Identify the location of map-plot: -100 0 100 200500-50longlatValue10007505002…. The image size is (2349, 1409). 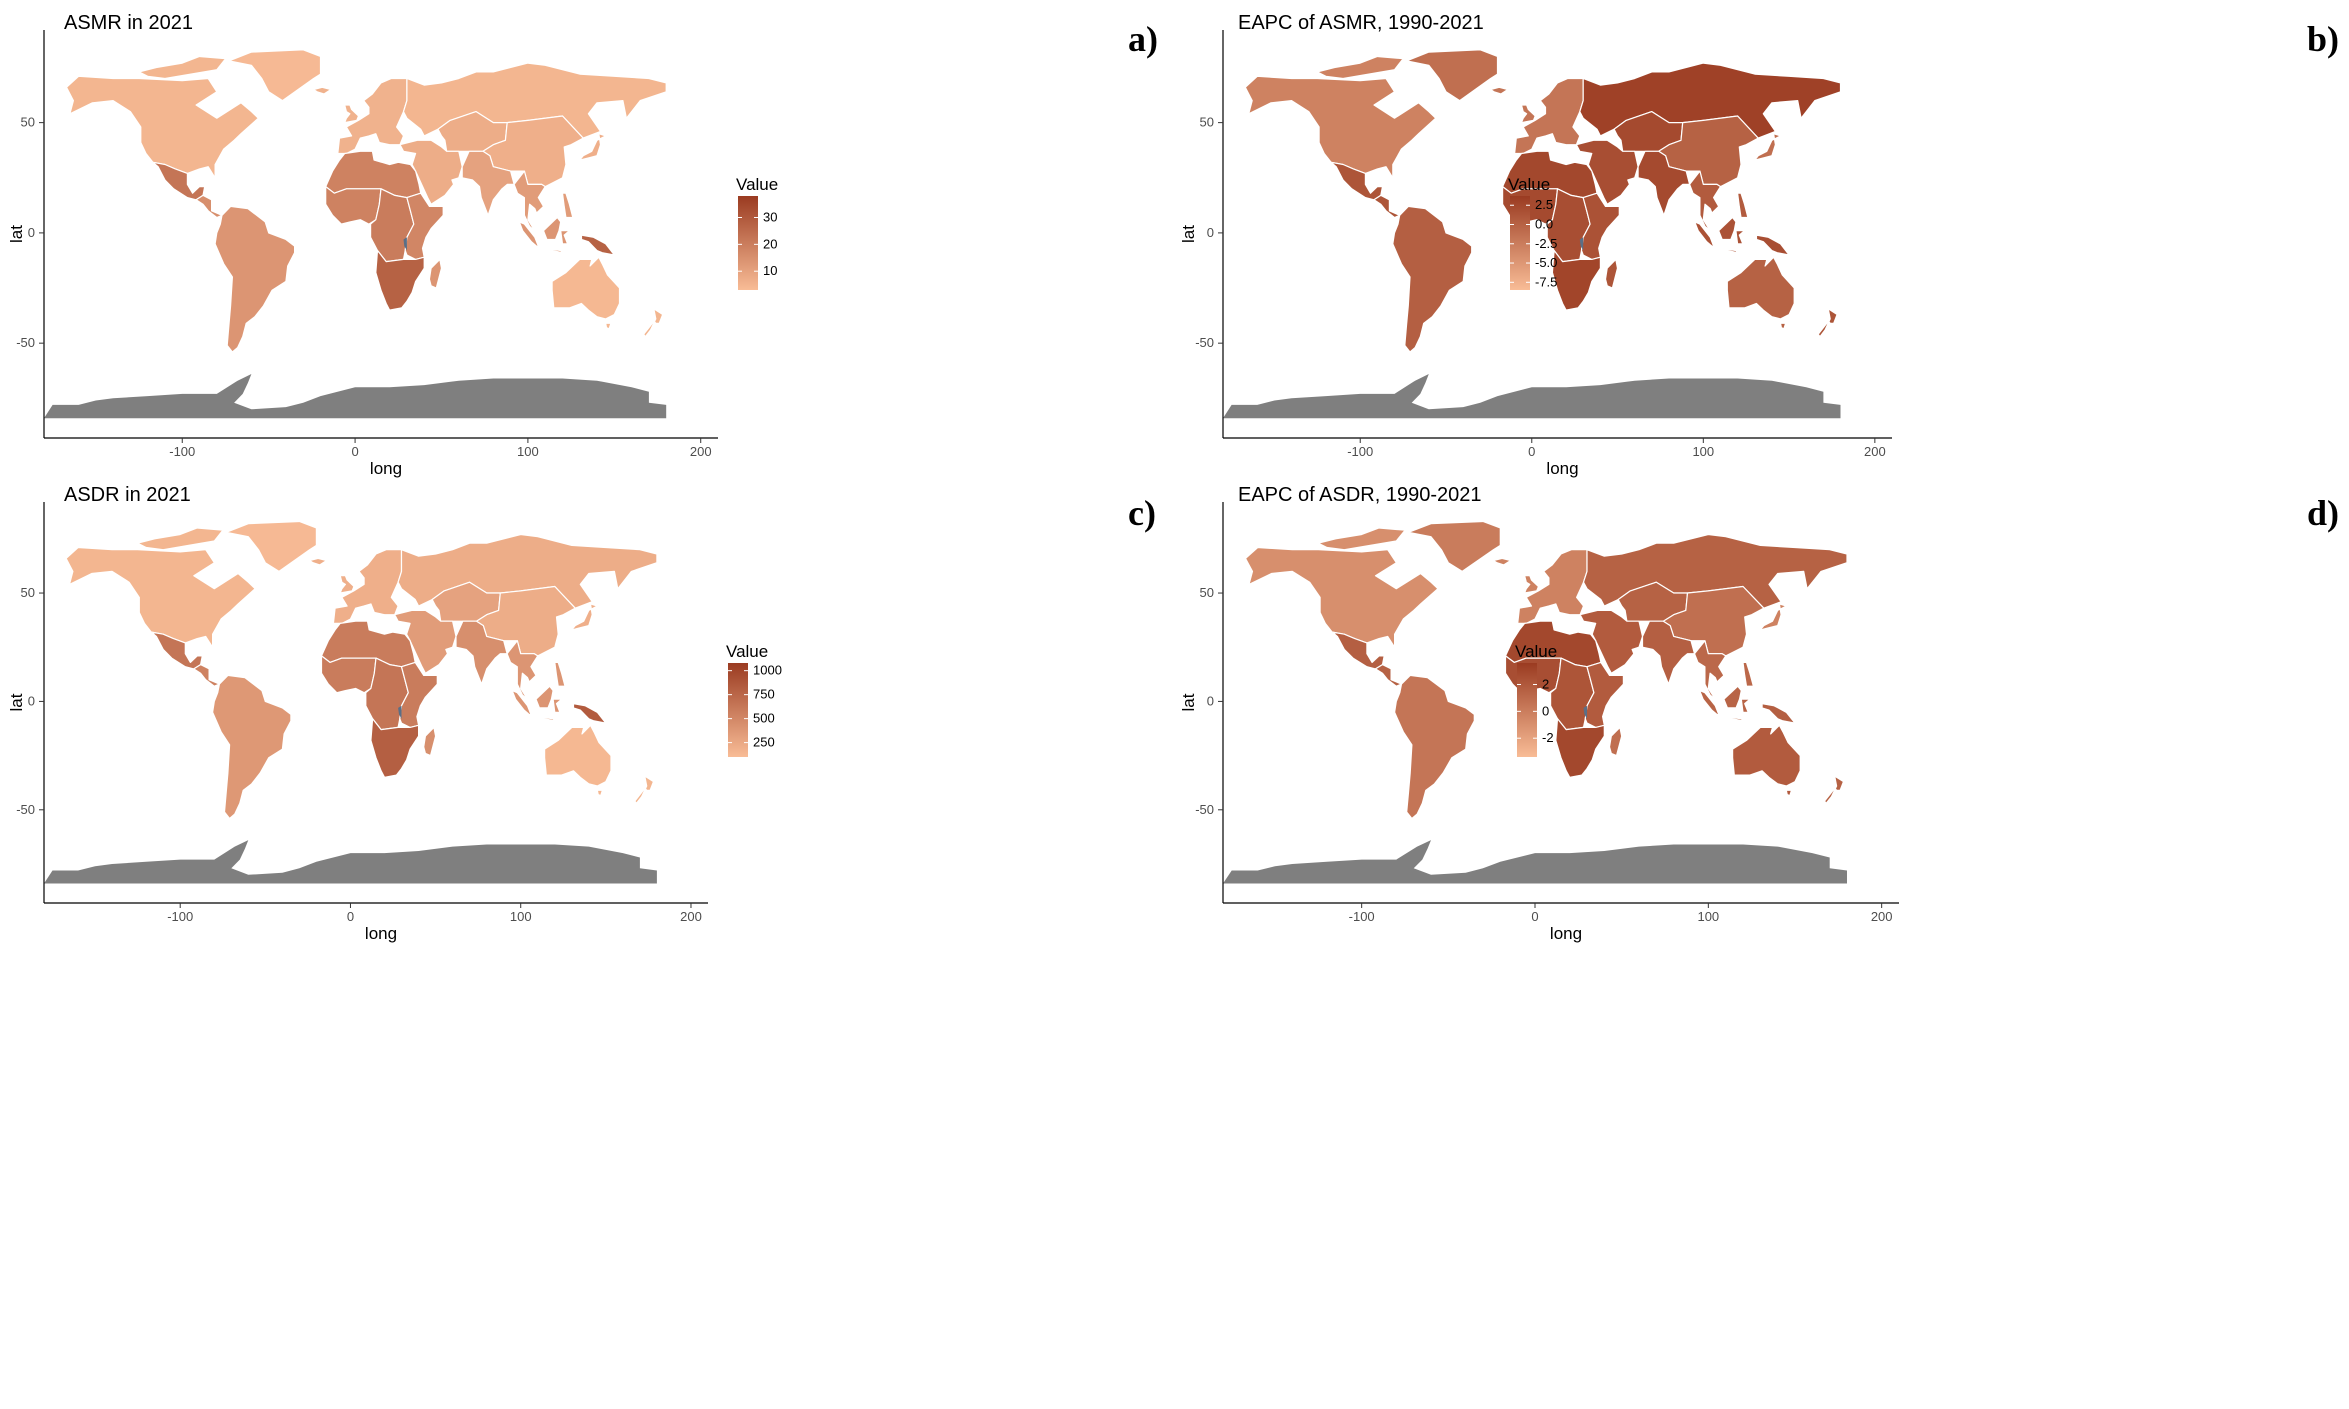
(394, 722).